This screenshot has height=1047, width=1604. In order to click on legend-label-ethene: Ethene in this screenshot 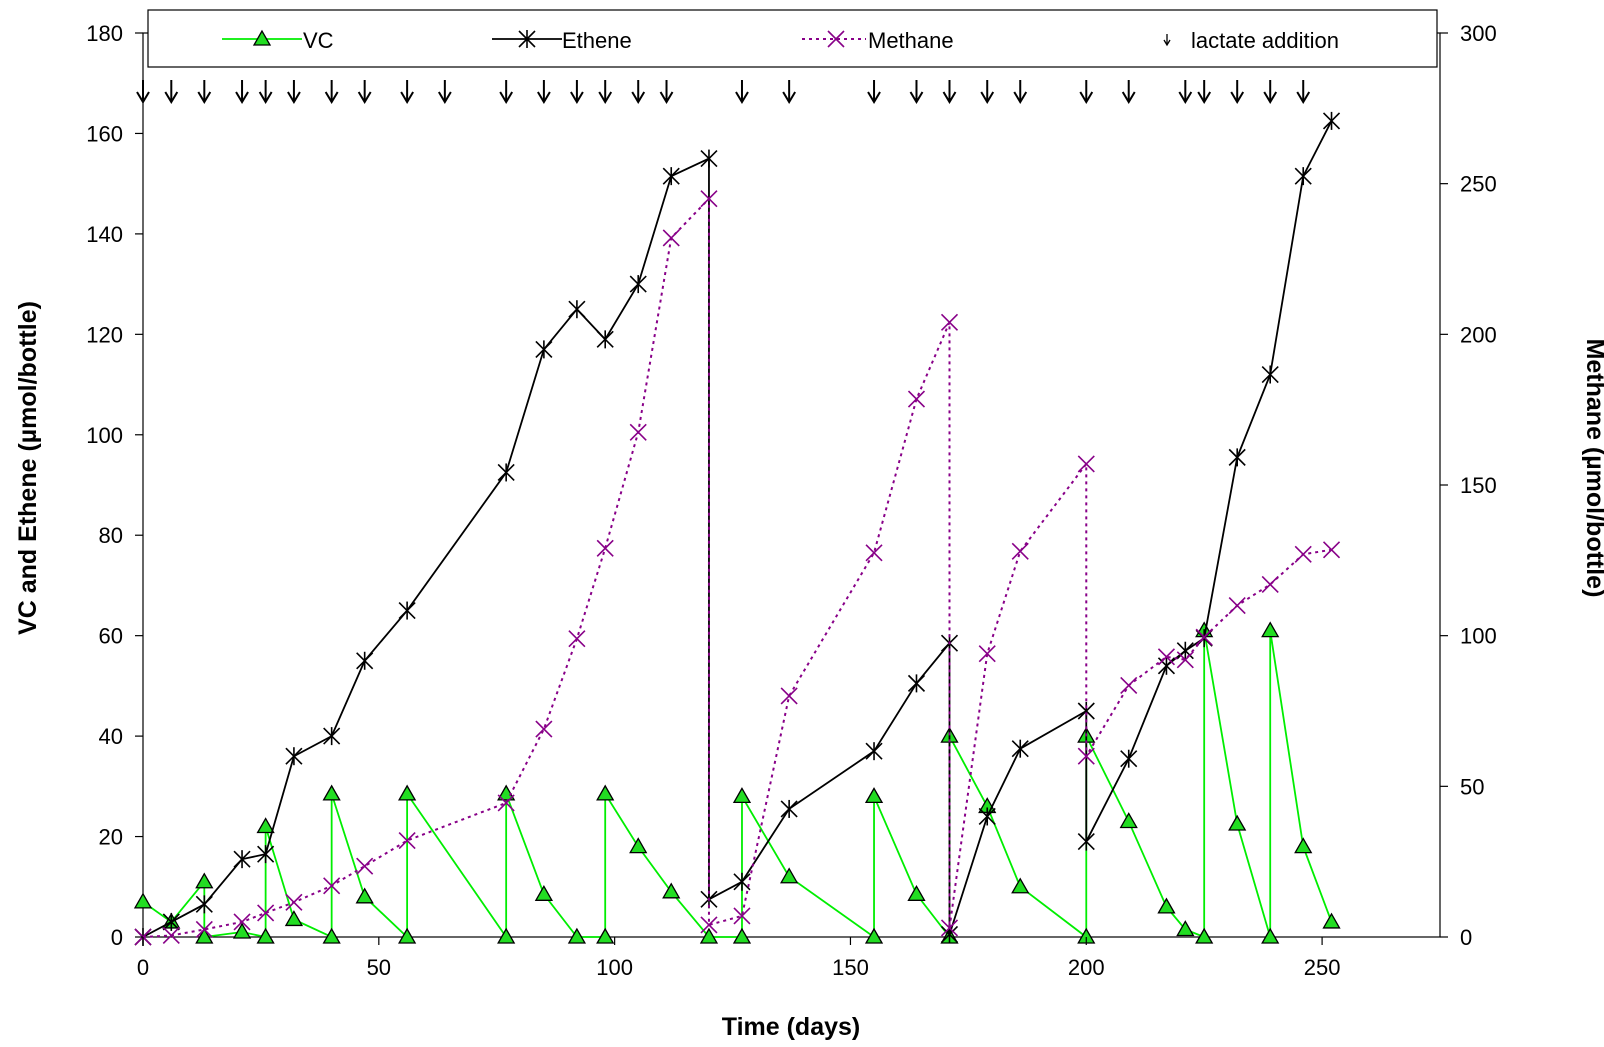, I will do `click(597, 40)`.